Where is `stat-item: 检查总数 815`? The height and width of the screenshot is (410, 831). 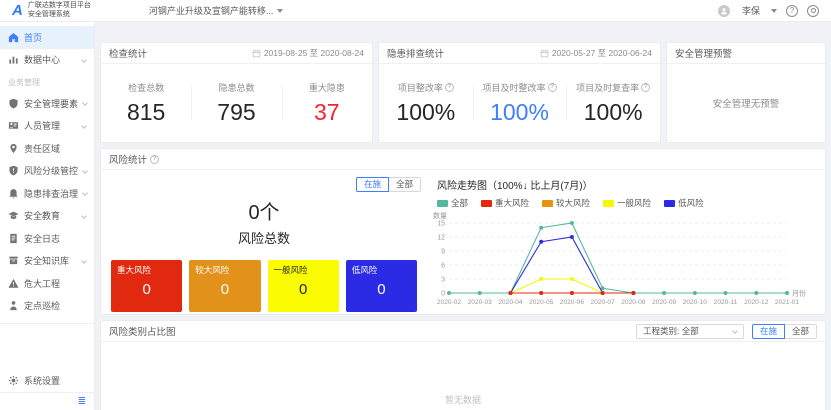 stat-item: 检查总数 815 is located at coordinates (146, 103).